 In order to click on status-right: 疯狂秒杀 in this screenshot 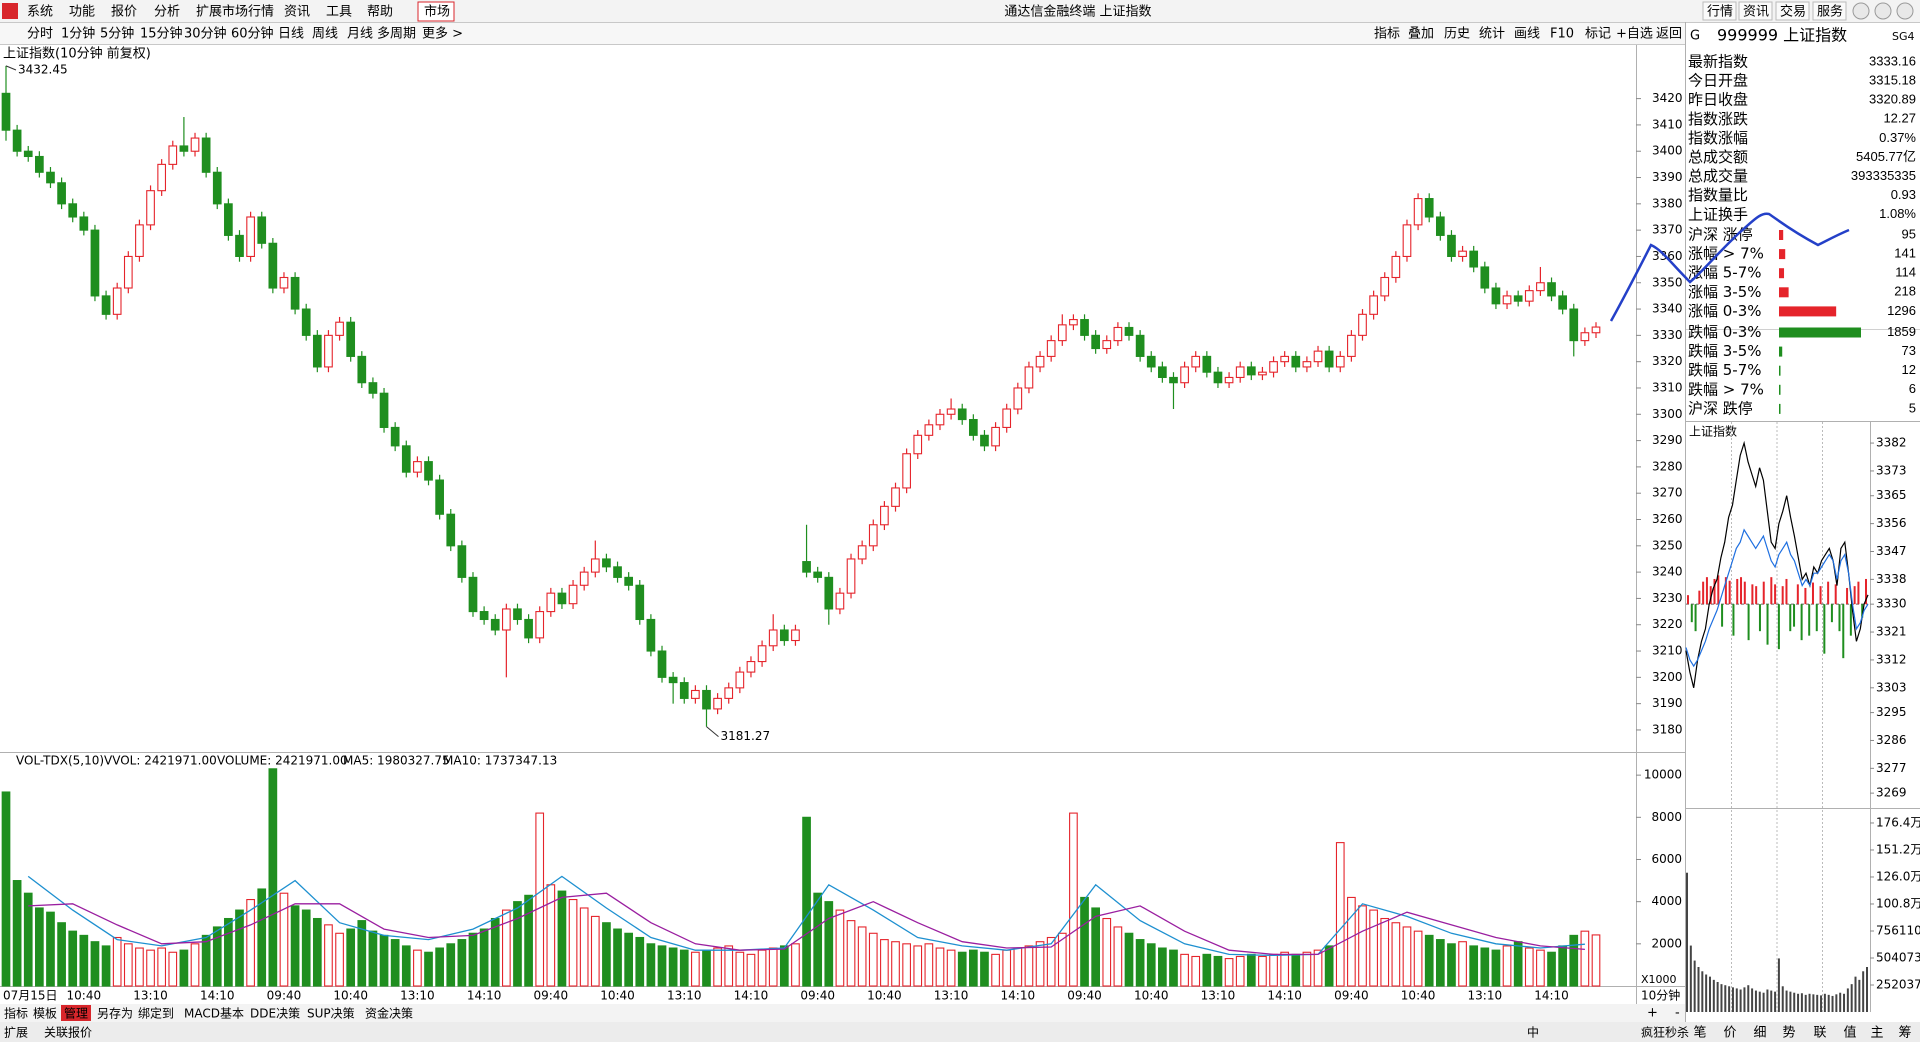, I will do `click(1665, 1032)`.